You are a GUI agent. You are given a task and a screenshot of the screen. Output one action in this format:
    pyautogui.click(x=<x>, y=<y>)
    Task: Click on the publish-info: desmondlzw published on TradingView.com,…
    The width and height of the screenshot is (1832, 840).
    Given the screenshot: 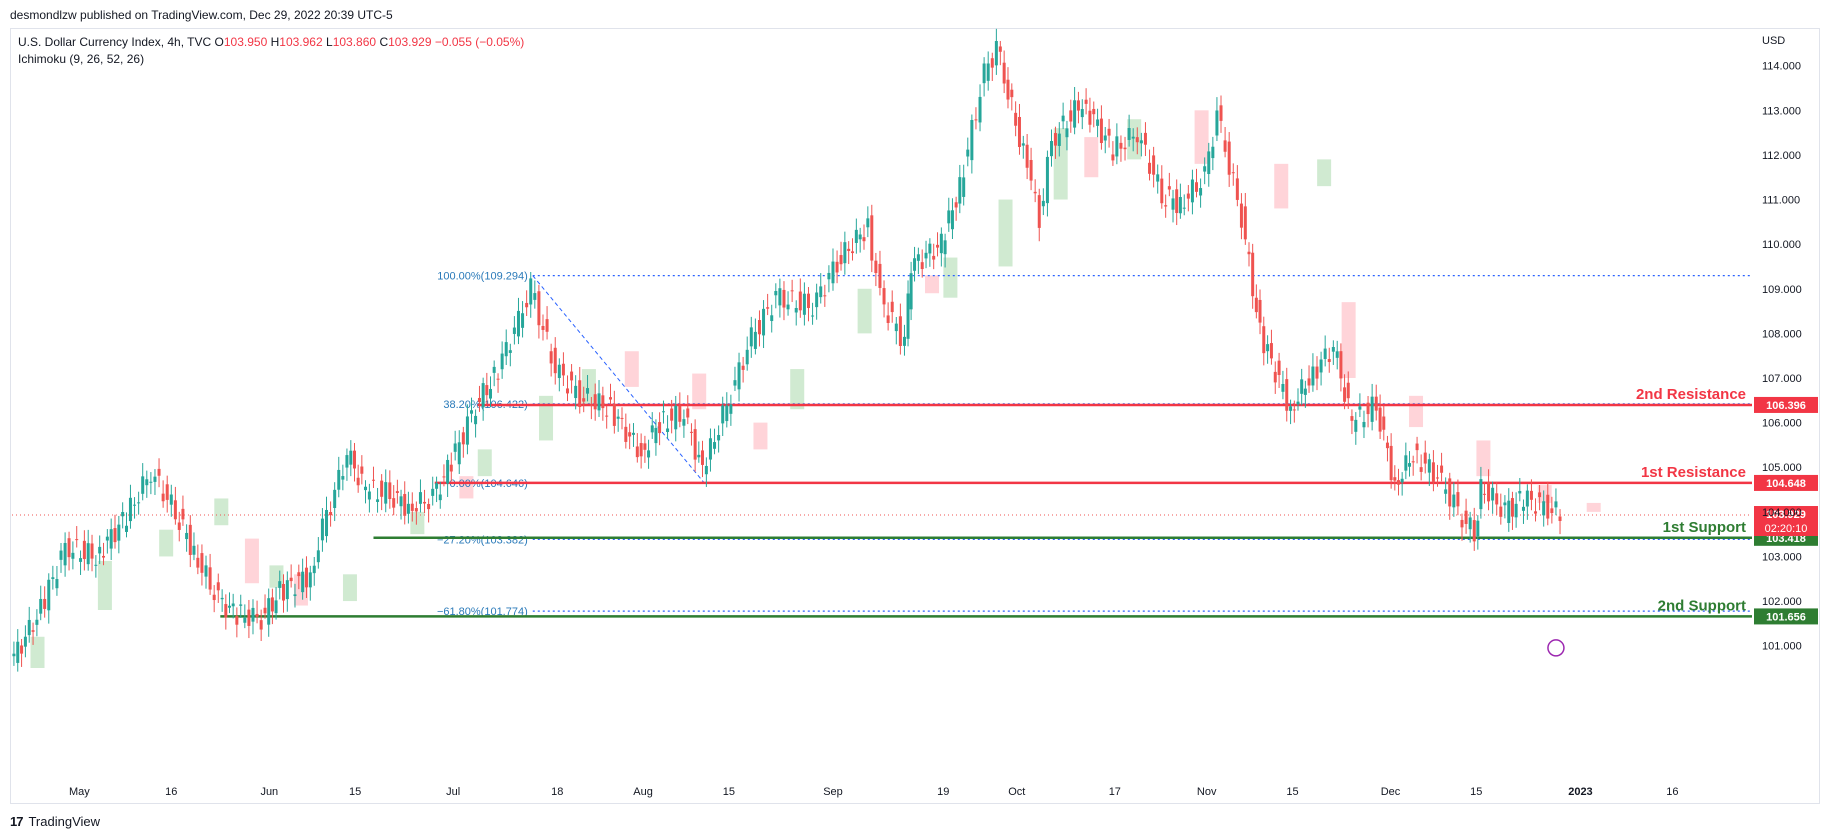 What is the action you would take?
    pyautogui.click(x=201, y=15)
    